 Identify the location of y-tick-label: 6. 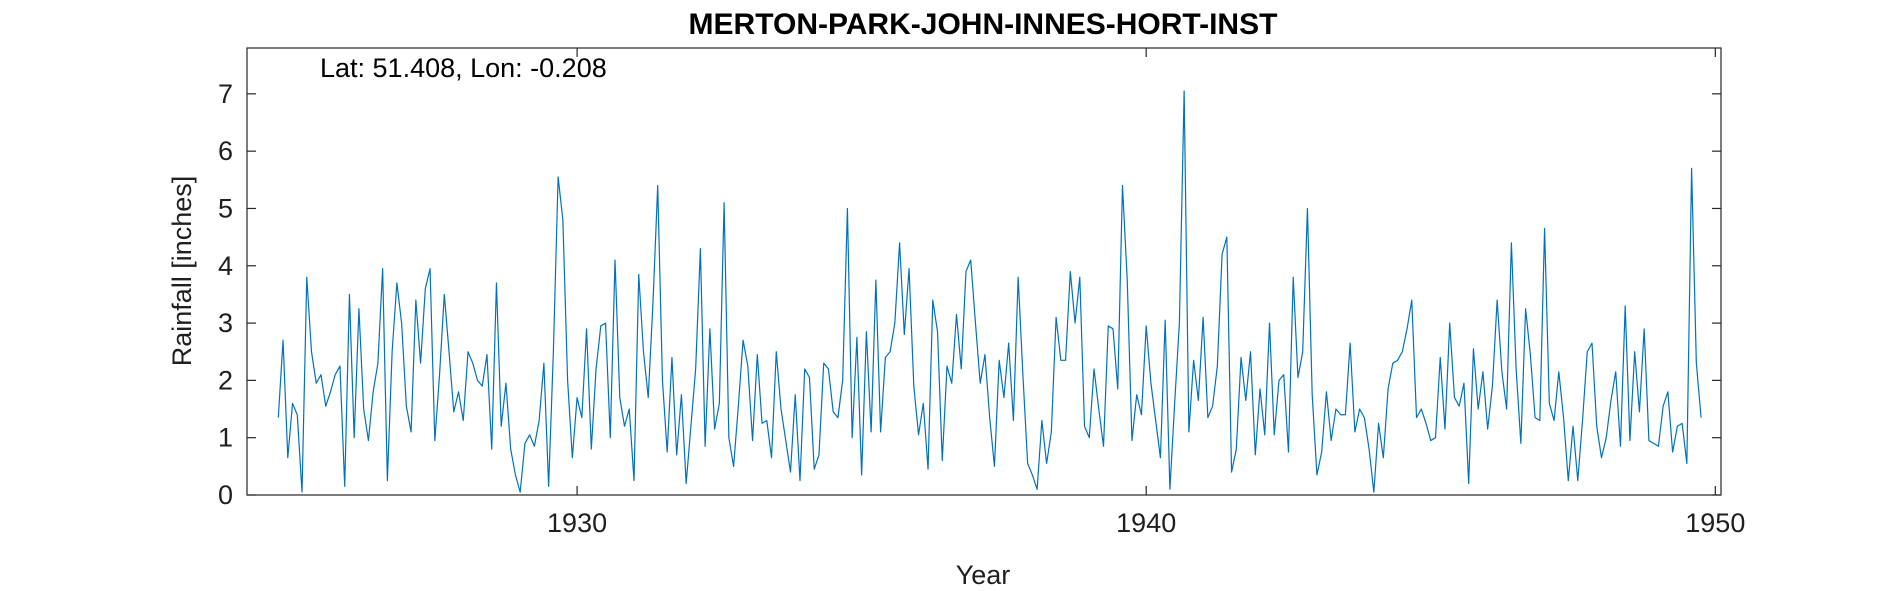
(225, 151).